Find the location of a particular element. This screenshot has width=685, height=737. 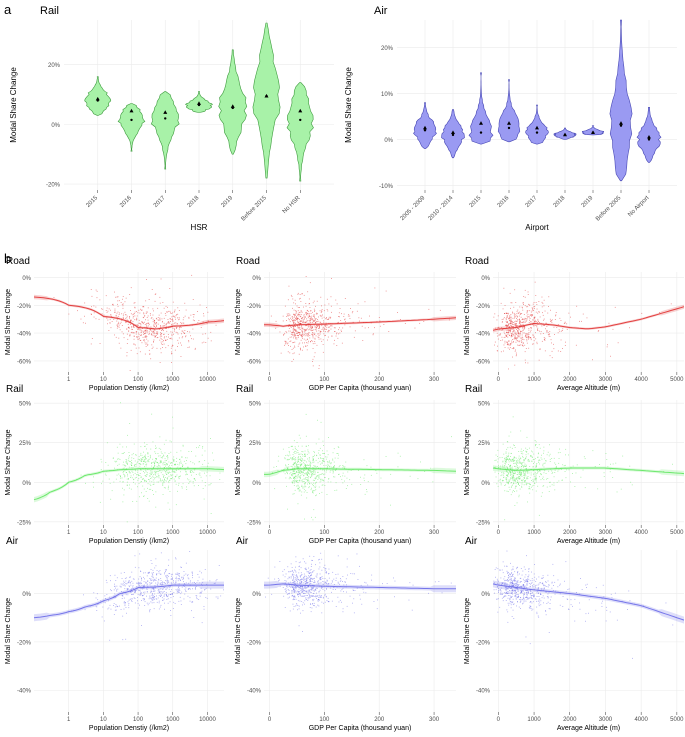

x-tick-label: 0 is located at coordinates (499, 533).